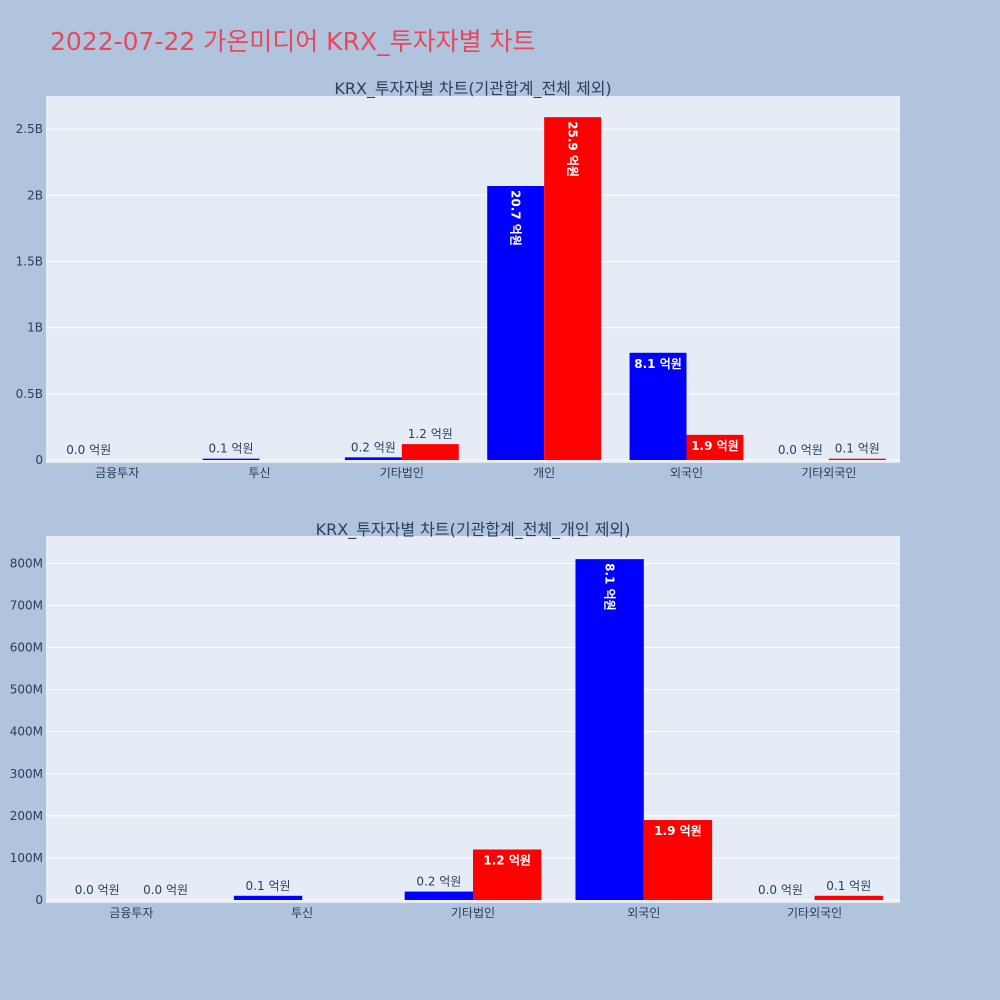  I want to click on page-title: 2022-07-22 가온미디어 KRX_투자자별 차트, so click(293, 41).